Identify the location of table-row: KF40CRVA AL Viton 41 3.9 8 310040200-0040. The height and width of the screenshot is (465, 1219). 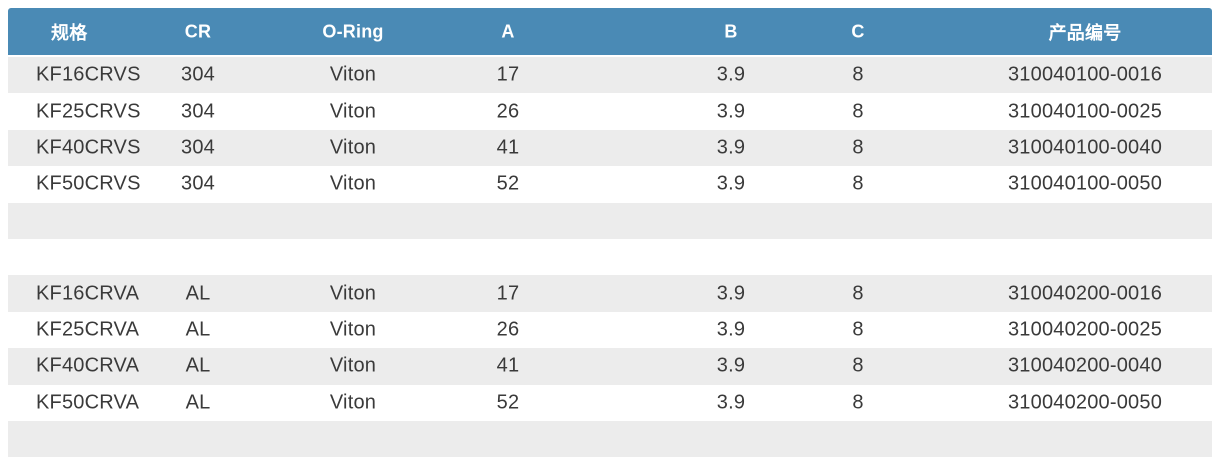
(610, 366).